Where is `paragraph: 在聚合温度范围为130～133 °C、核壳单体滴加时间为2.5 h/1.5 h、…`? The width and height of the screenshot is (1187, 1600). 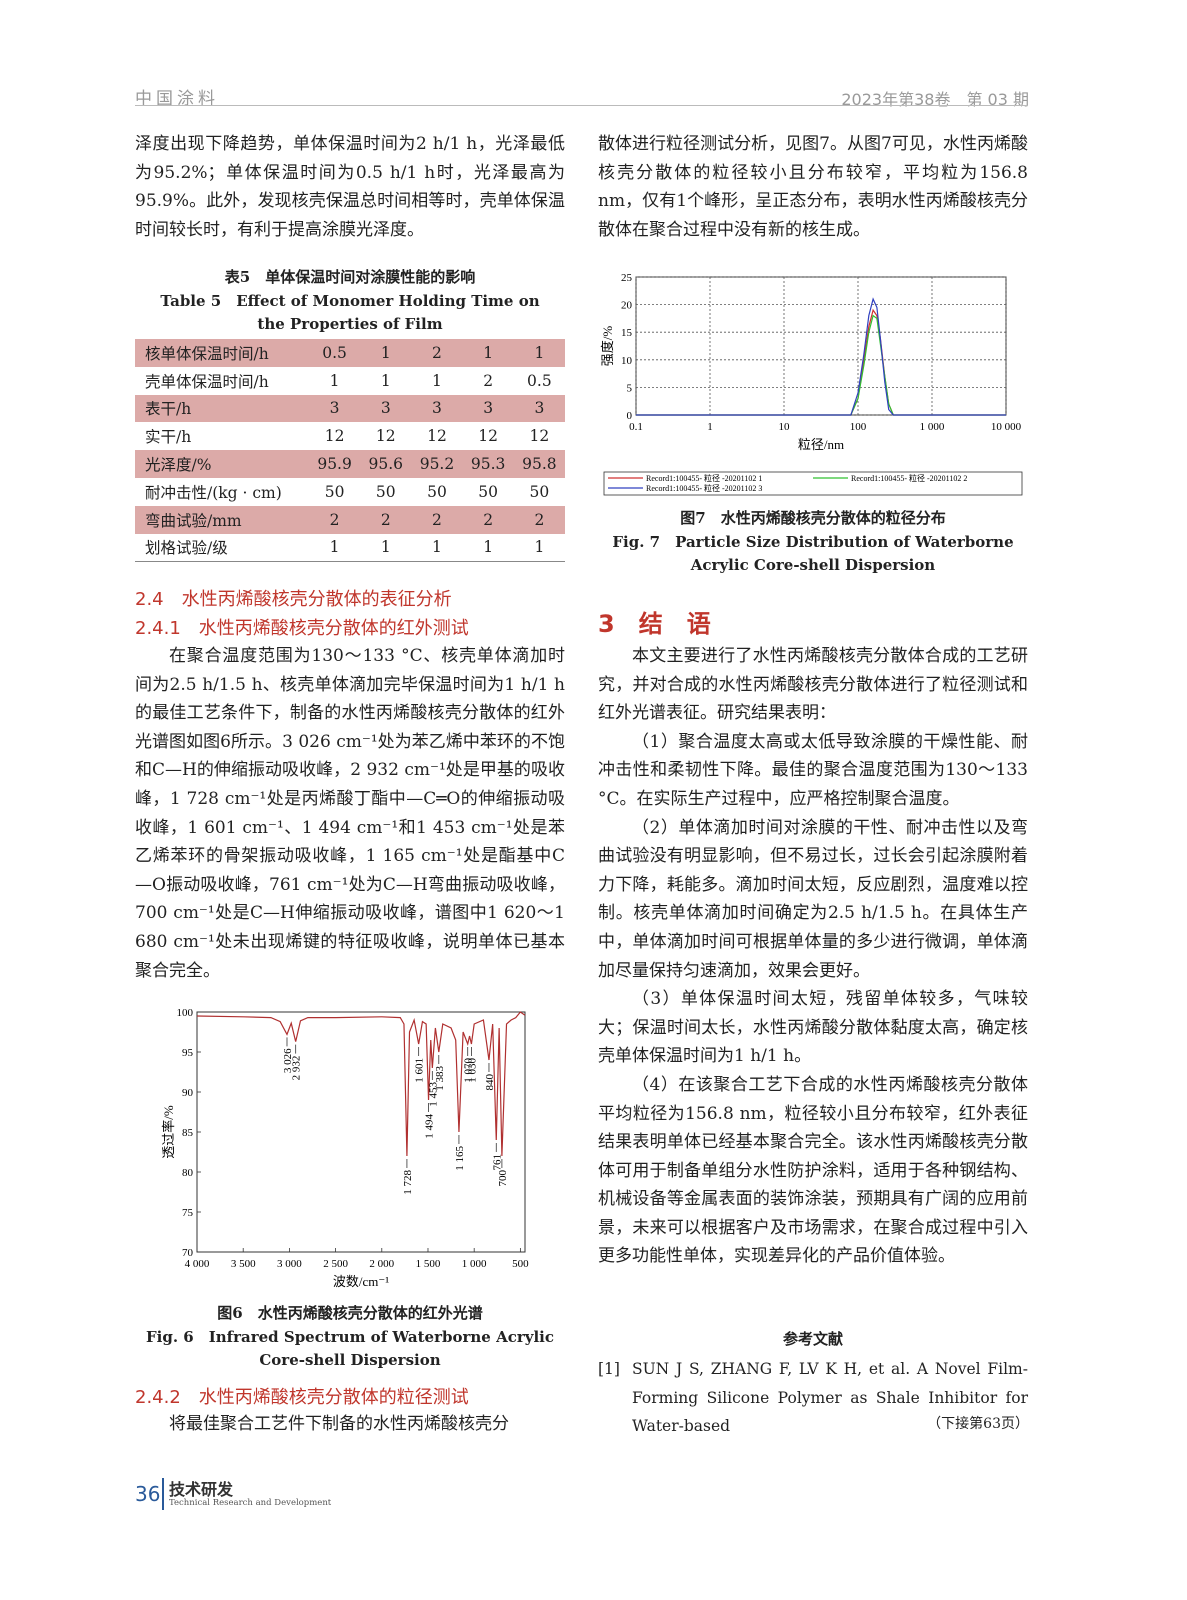
paragraph: 在聚合温度范围为130～133 °C、核壳单体滴加时间为2.5 h/1.5 h、… is located at coordinates (350, 813).